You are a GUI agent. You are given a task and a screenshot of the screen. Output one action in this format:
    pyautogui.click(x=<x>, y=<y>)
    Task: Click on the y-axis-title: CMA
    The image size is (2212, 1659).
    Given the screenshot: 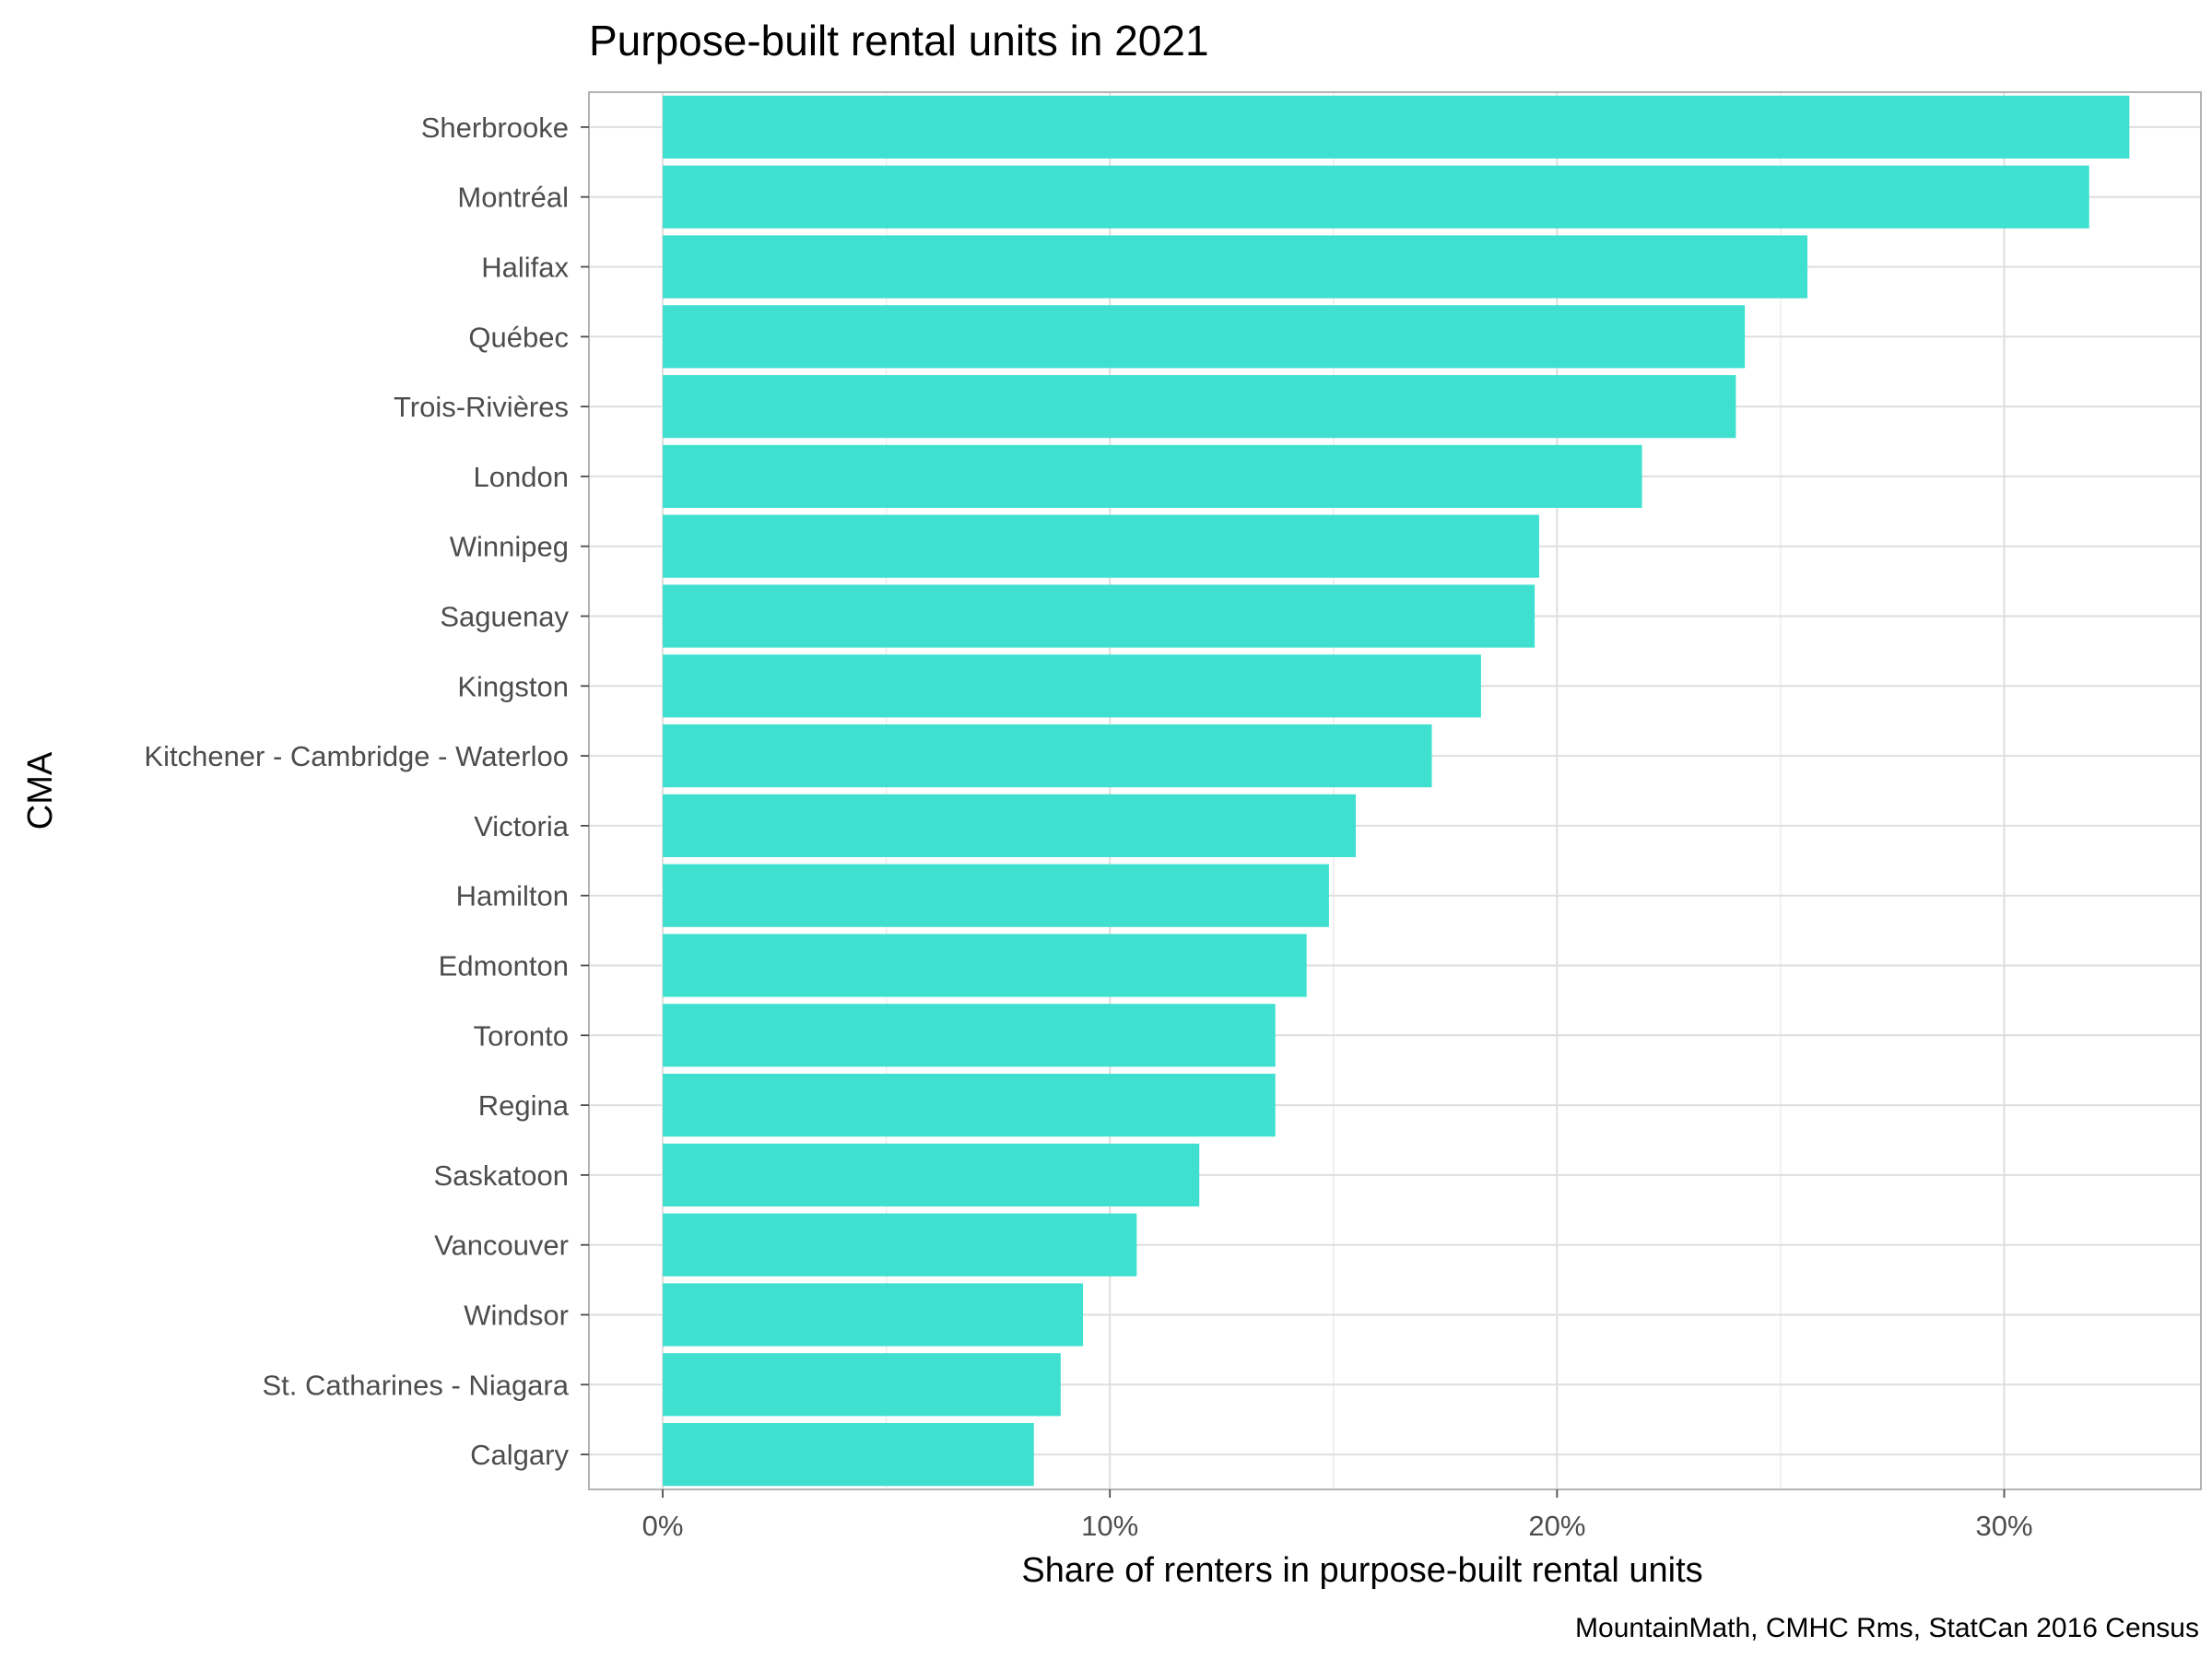 What is the action you would take?
    pyautogui.click(x=40, y=790)
    